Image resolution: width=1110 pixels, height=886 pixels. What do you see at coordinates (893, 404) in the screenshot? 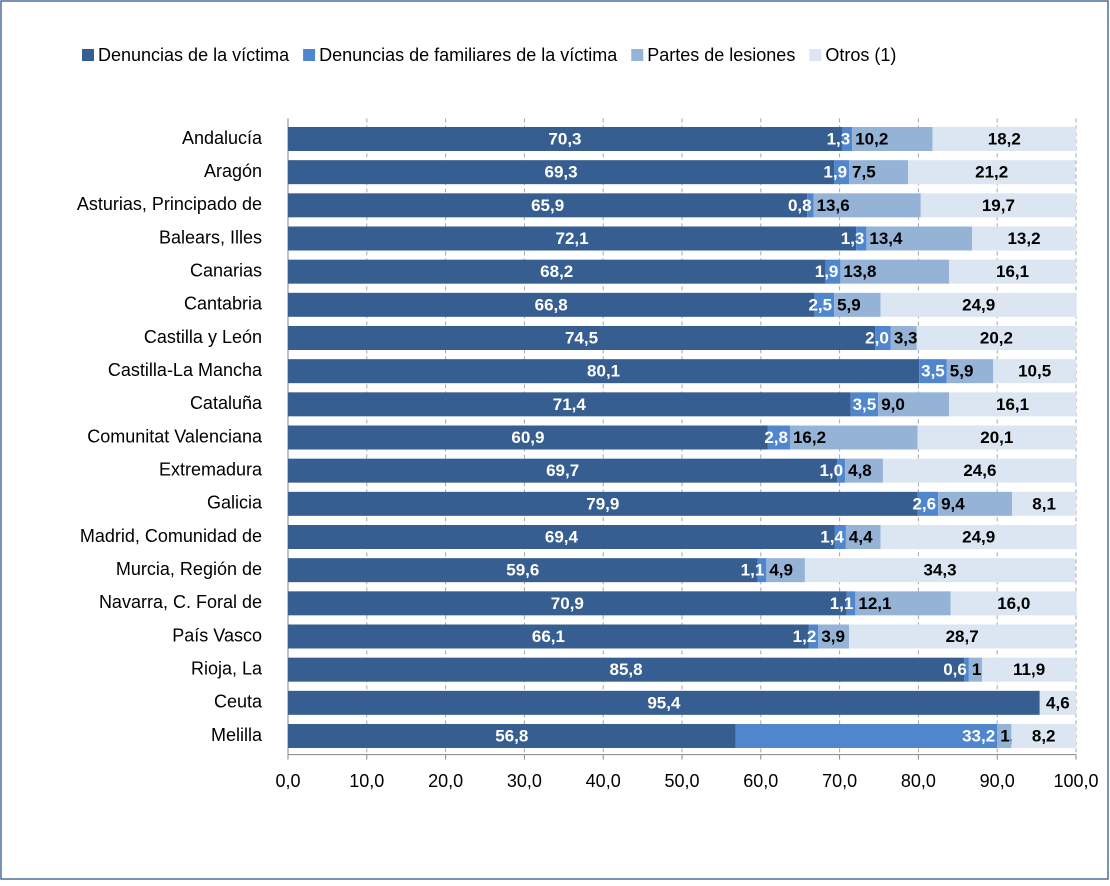
I see `value-label: 9,0` at bounding box center [893, 404].